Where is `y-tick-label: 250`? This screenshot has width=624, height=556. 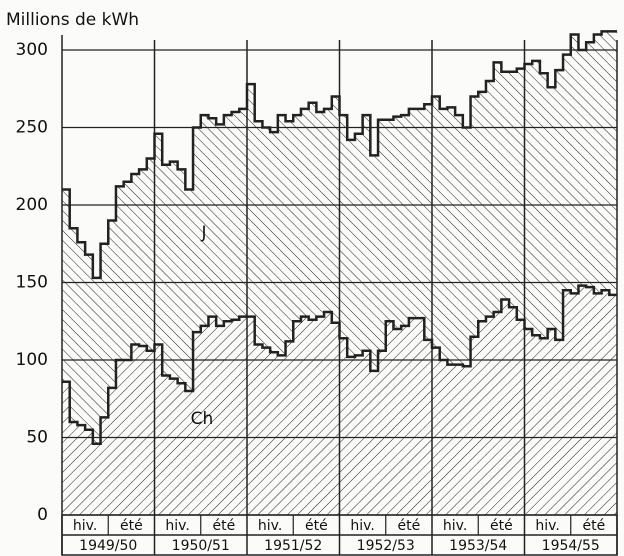 y-tick-label: 250 is located at coordinates (32, 128).